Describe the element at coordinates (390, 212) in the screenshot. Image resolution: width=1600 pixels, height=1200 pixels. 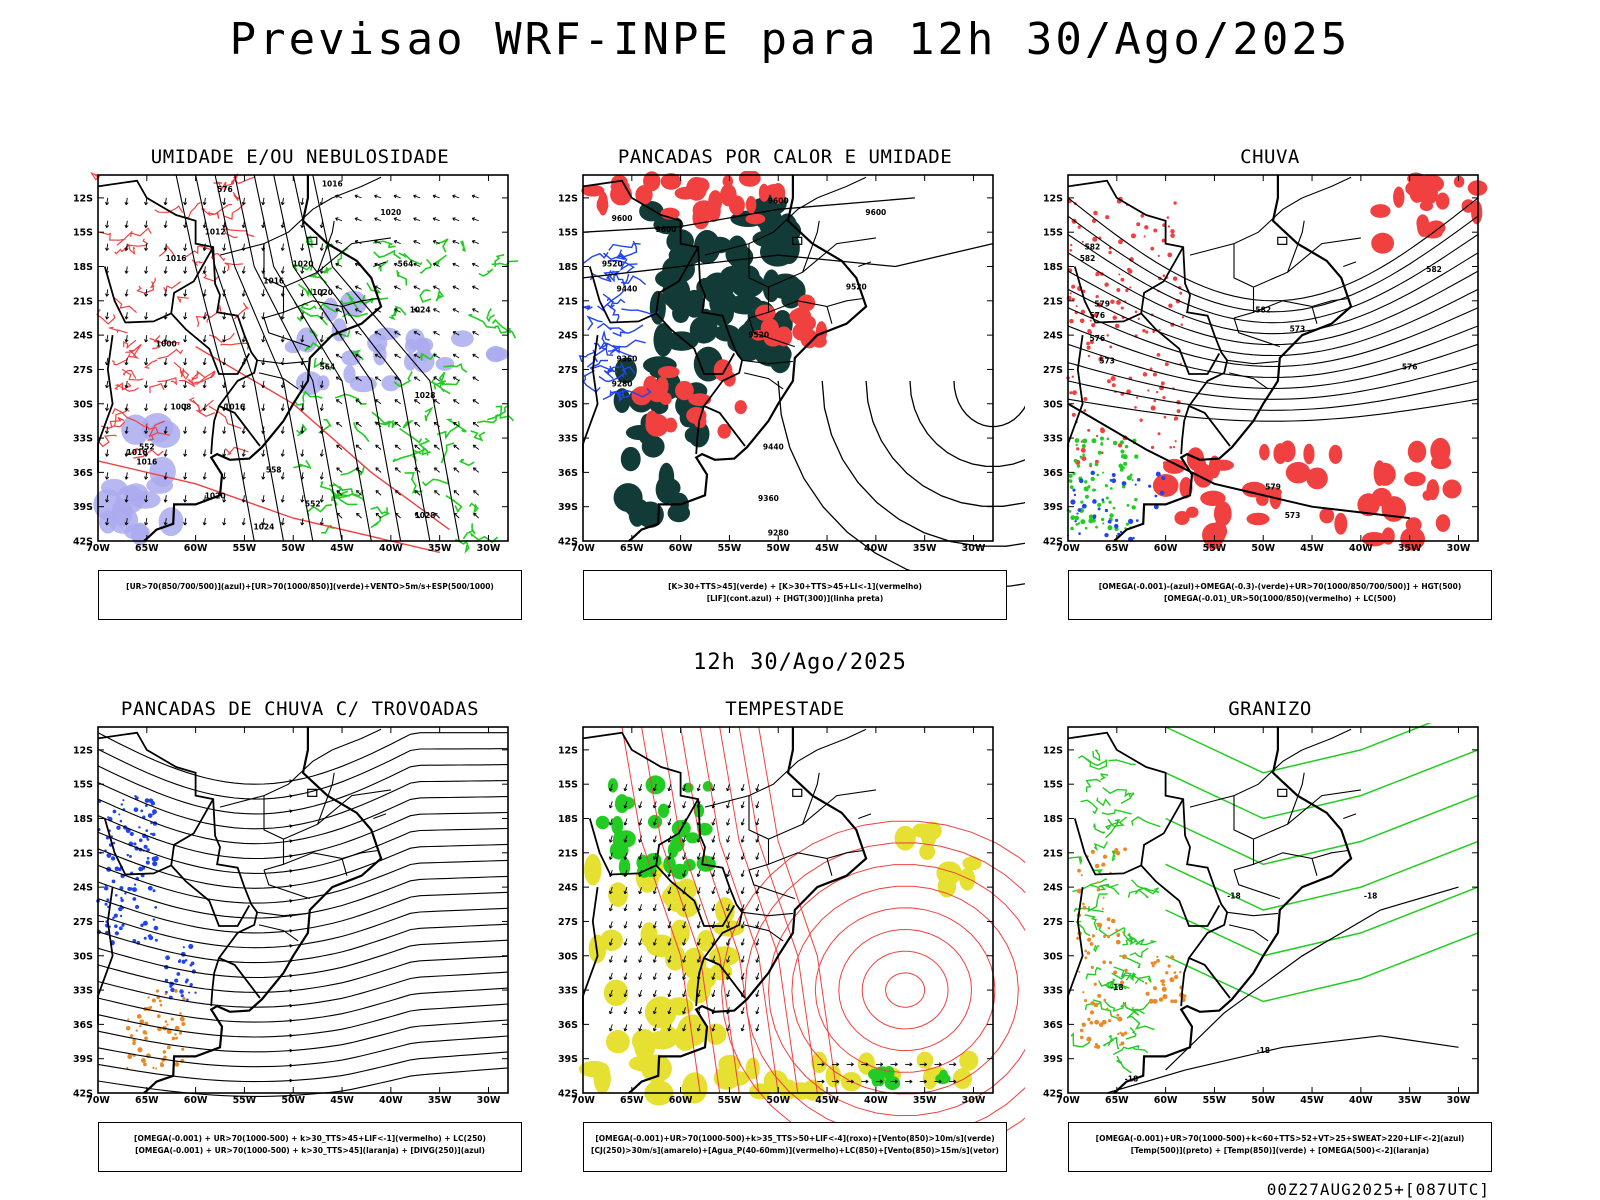
I see `contour-label: 1020` at that location.